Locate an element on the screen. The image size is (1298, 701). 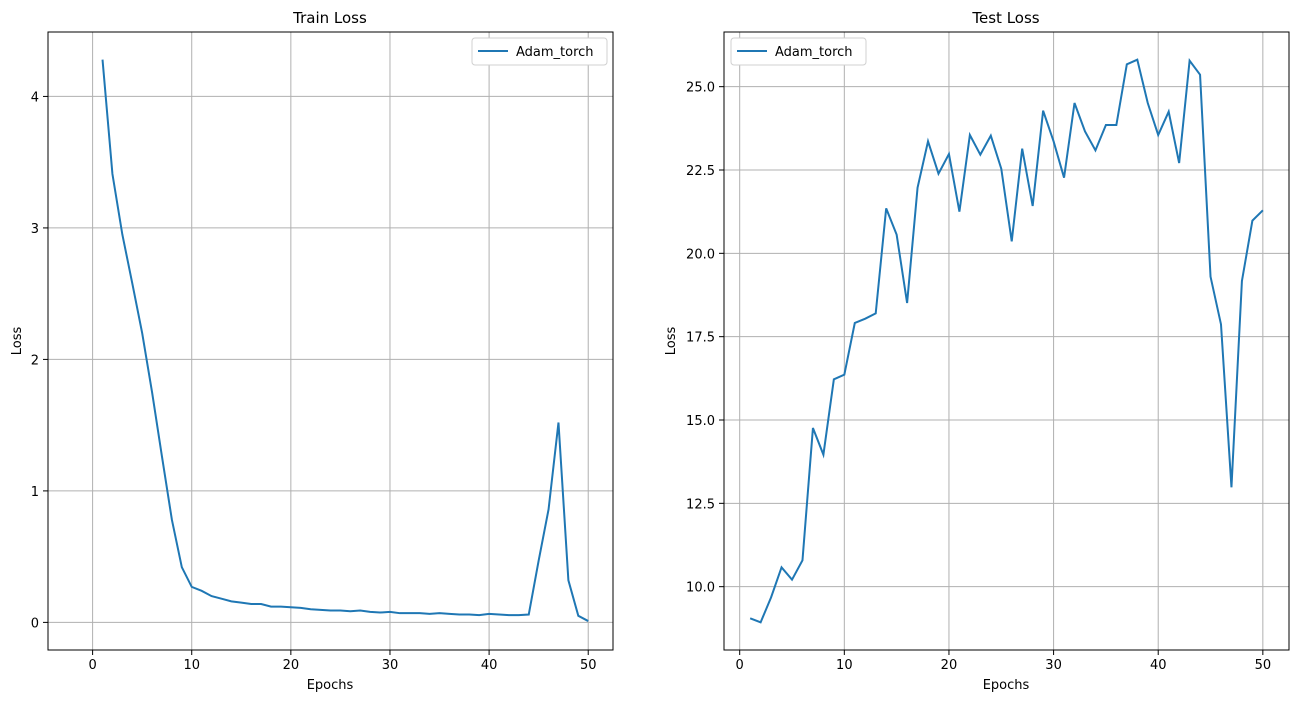
train-loss-legend: Adam_torch is located at coordinates (539, 51).